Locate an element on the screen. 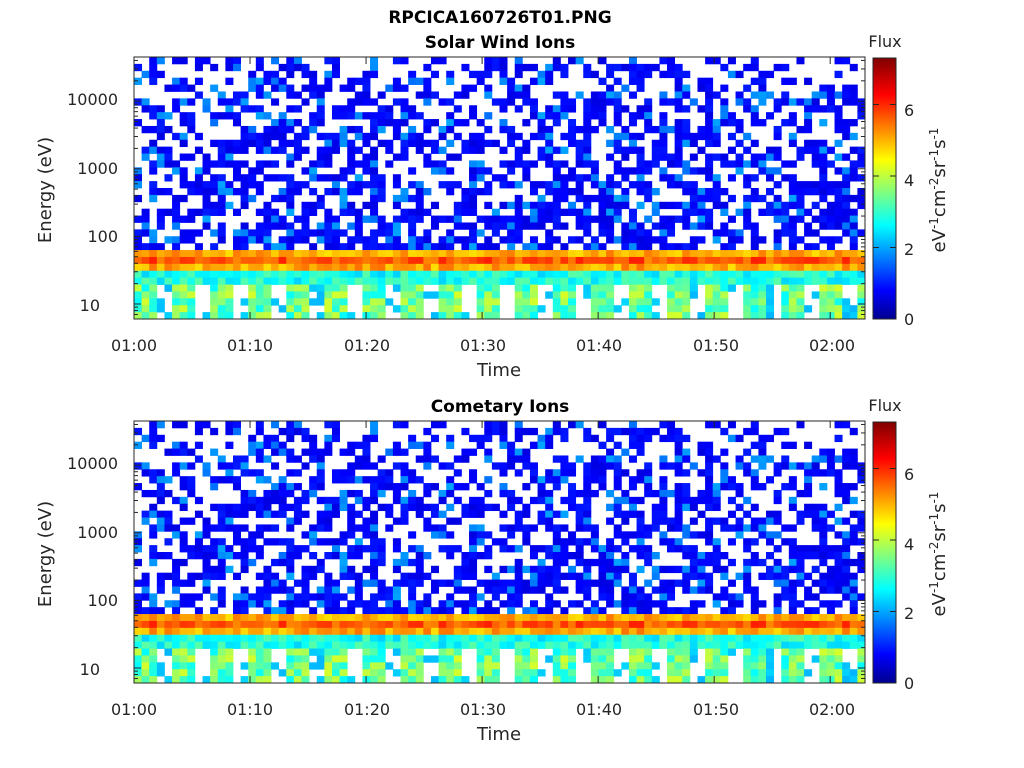  x-tick-label: 01:50 is located at coordinates (716, 709).